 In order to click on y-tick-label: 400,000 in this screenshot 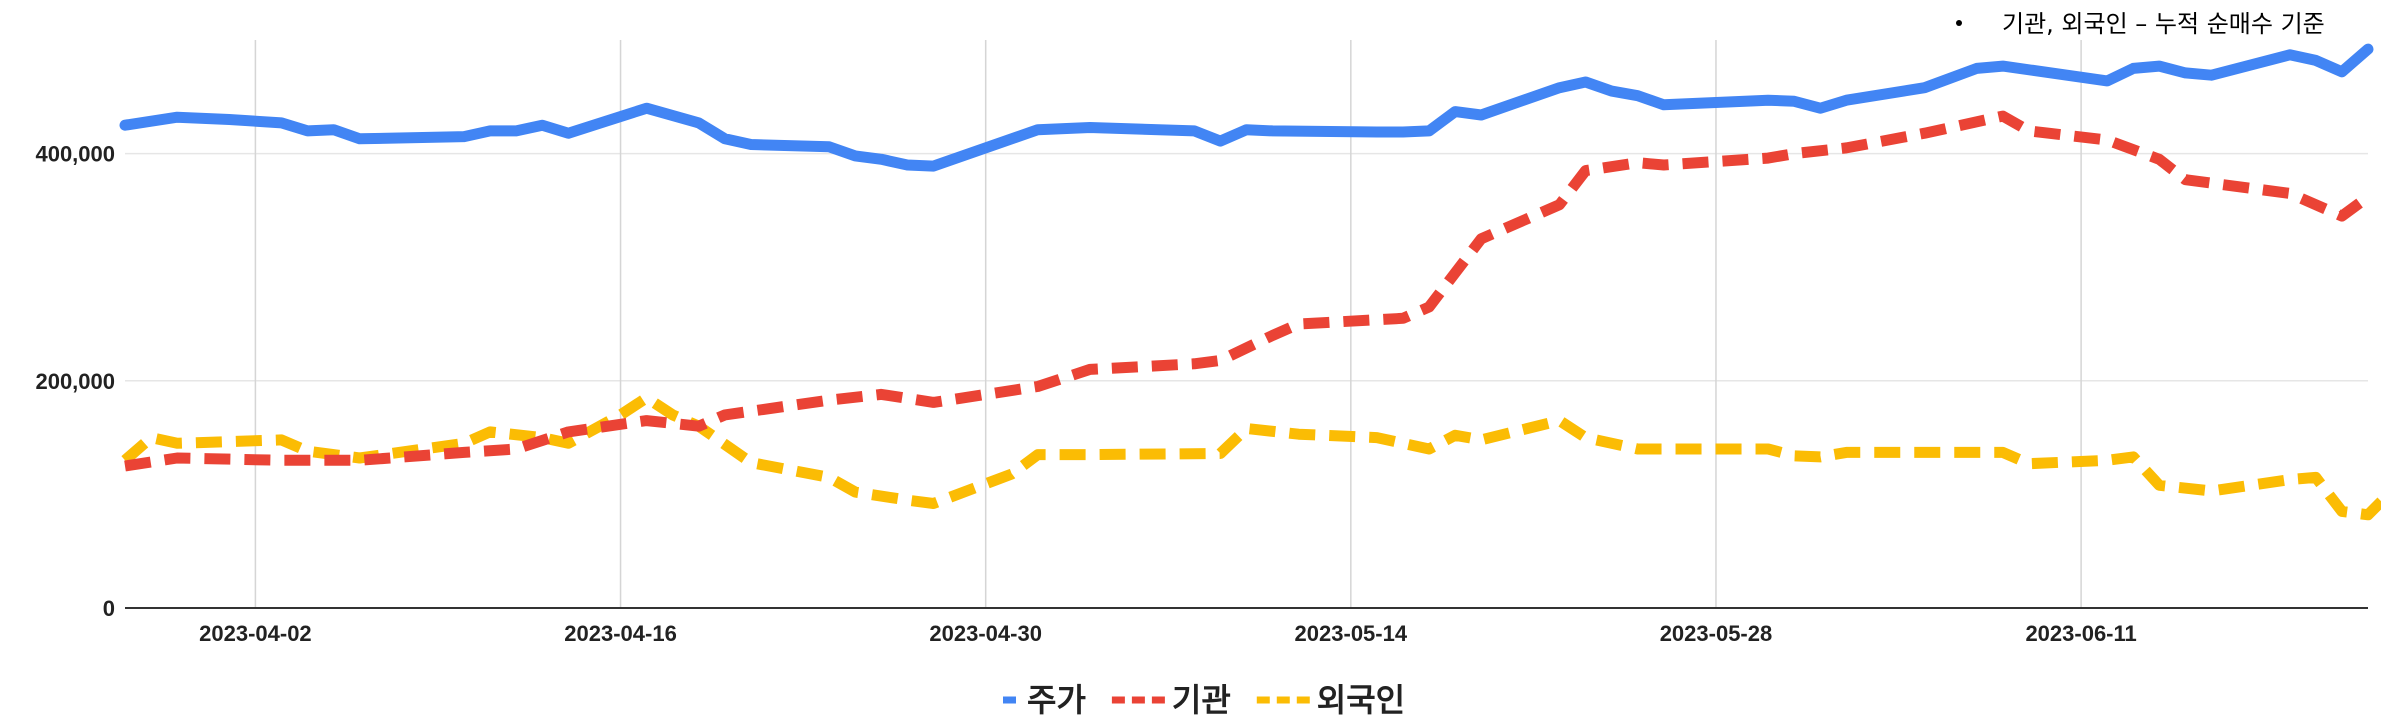, I will do `click(75, 154)`.